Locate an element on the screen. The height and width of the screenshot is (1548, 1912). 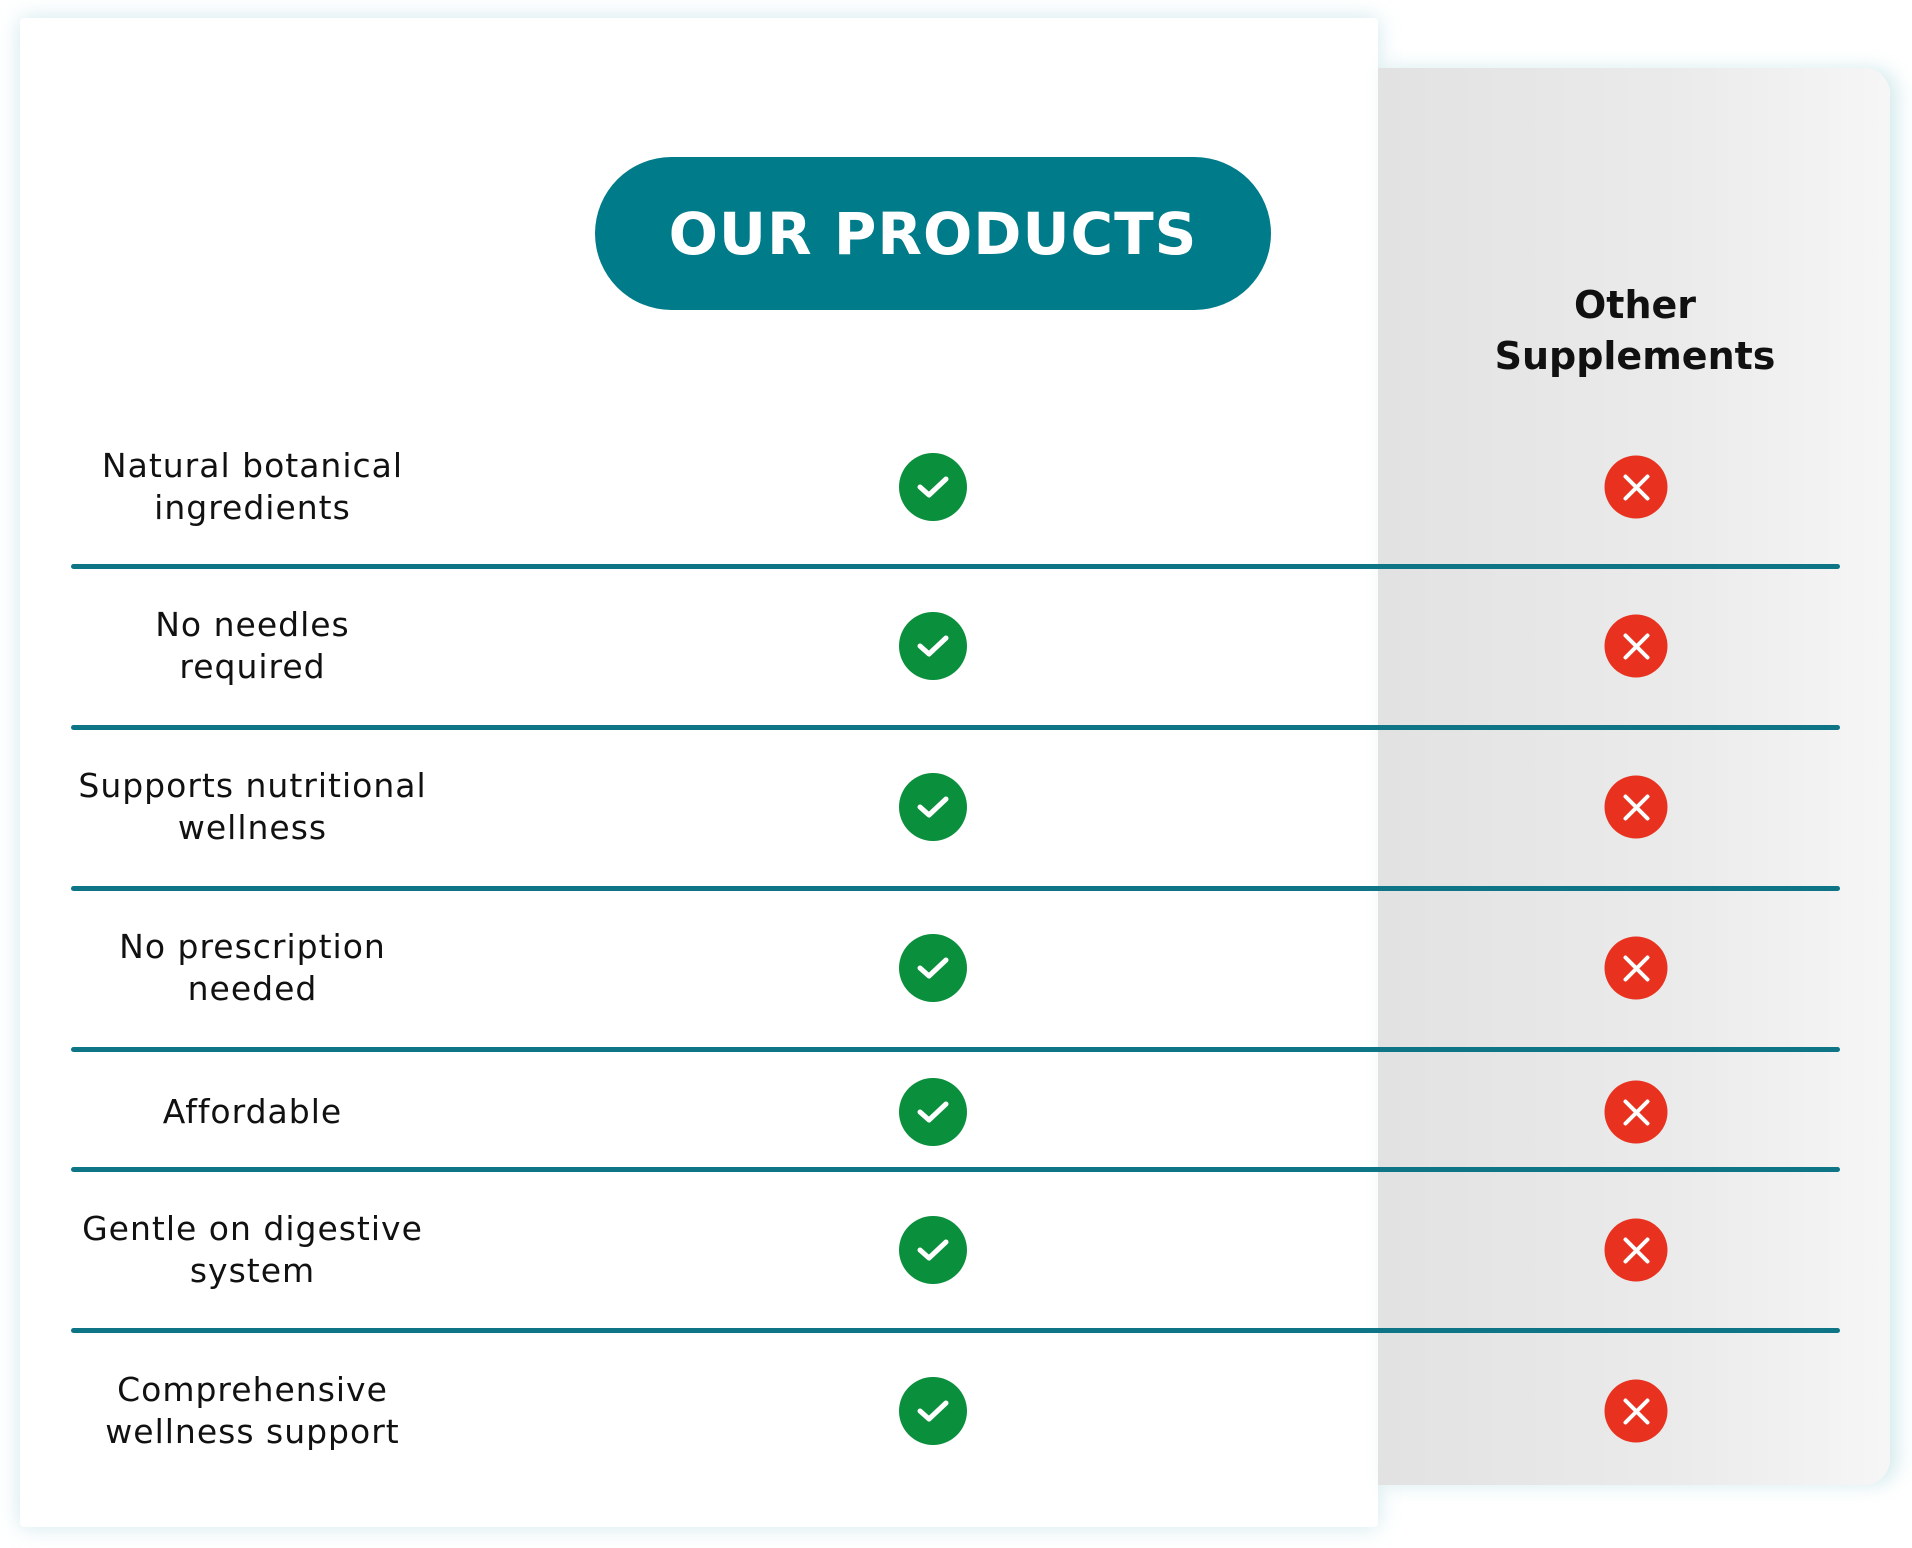
feature-label: No needles required is located at coordinates (252, 646).